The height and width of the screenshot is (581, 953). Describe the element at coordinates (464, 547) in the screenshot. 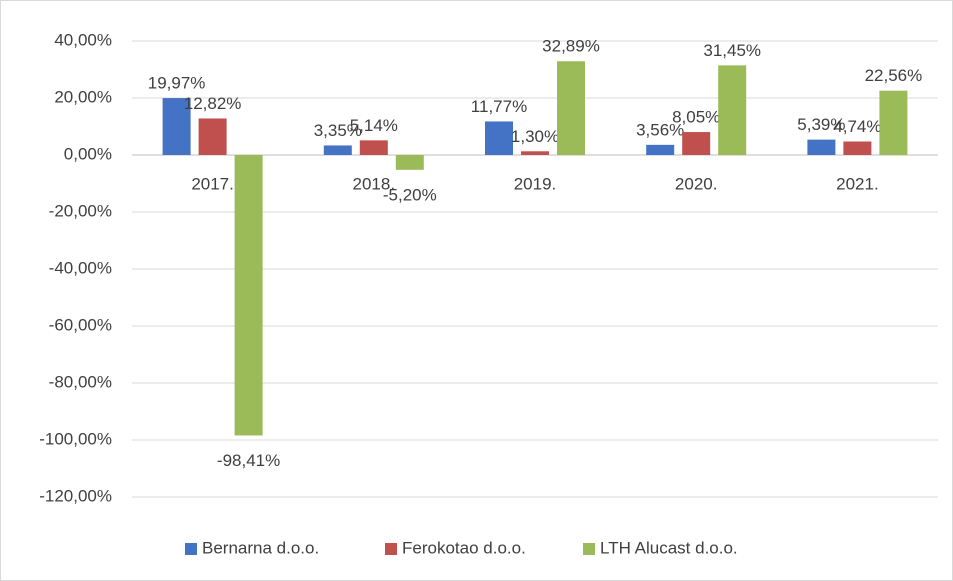

I see `legend-label: Ferokotao d.o.o.` at that location.